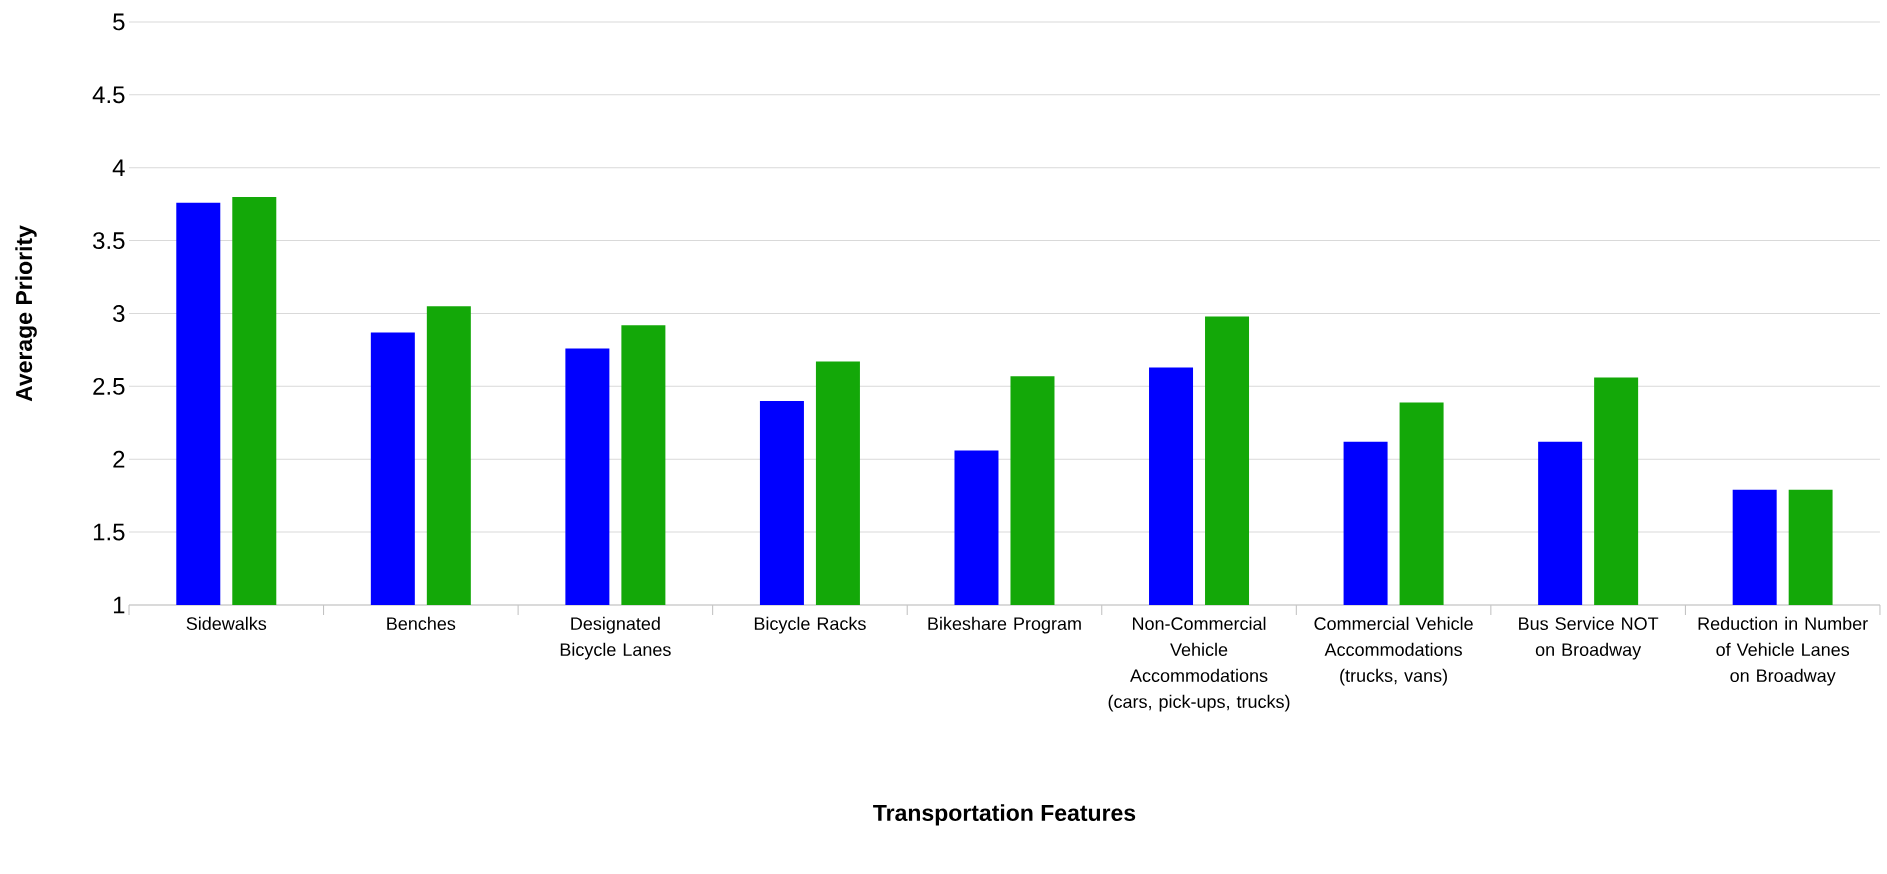 The image size is (1887, 874). What do you see at coordinates (119, 459) in the screenshot?
I see `y-tick-label: 2` at bounding box center [119, 459].